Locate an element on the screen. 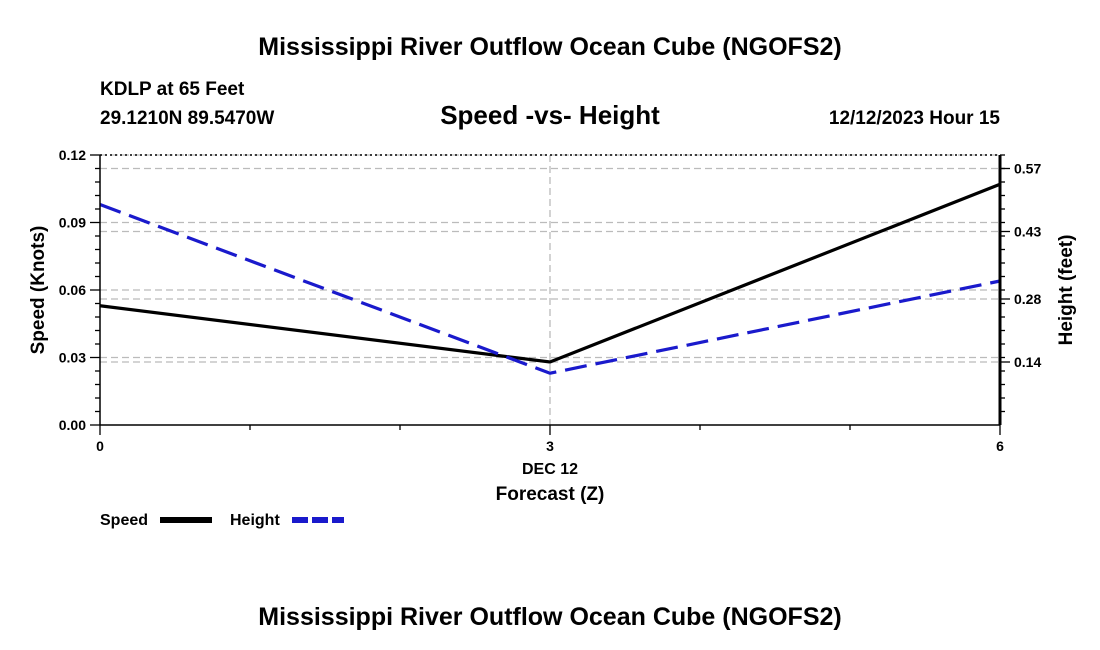  location-label: 29.1210N 89.5470W is located at coordinates (187, 118).